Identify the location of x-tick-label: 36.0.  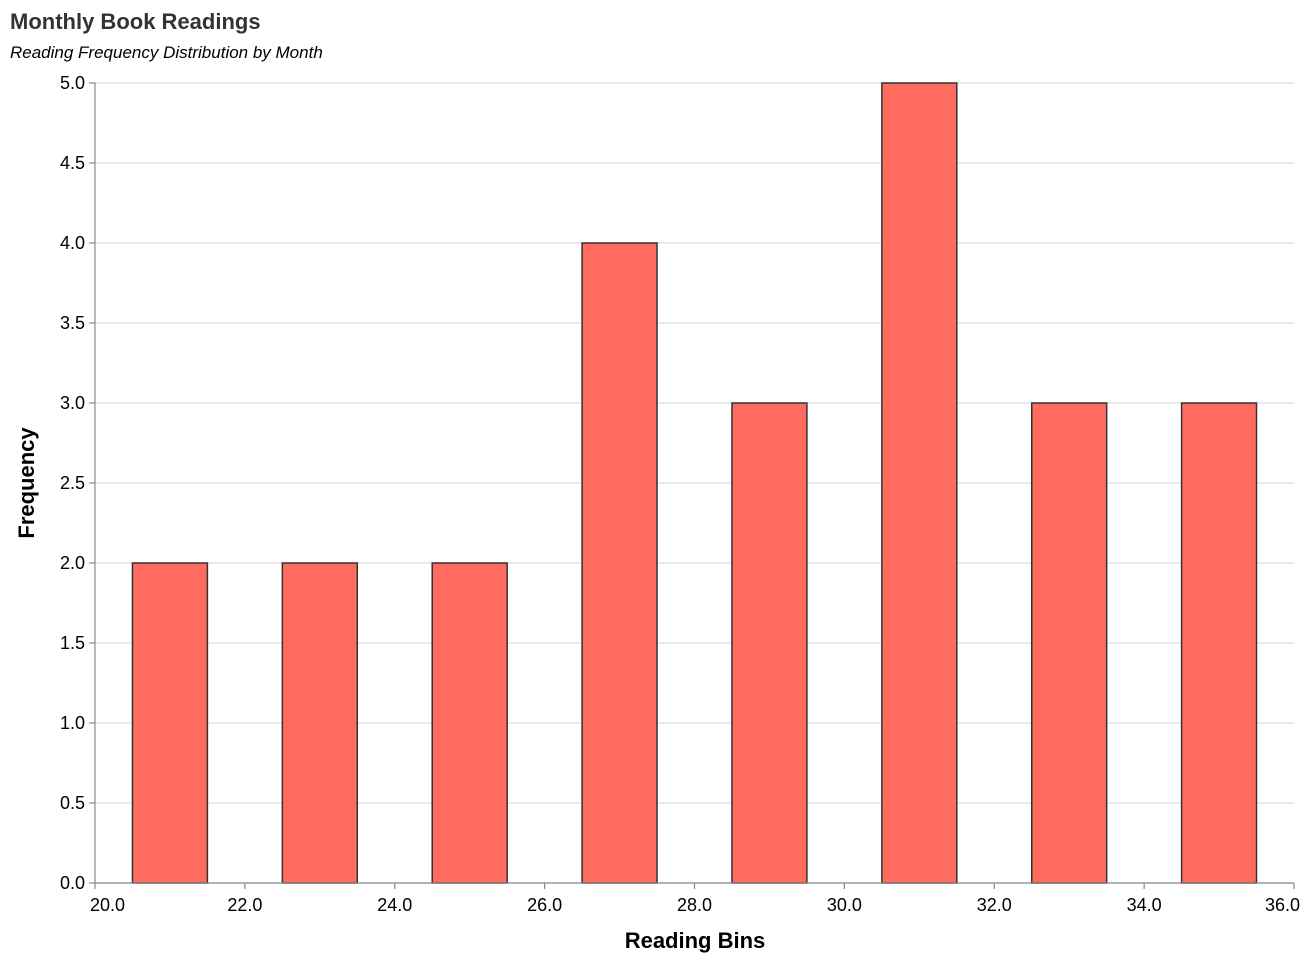
(1282, 905).